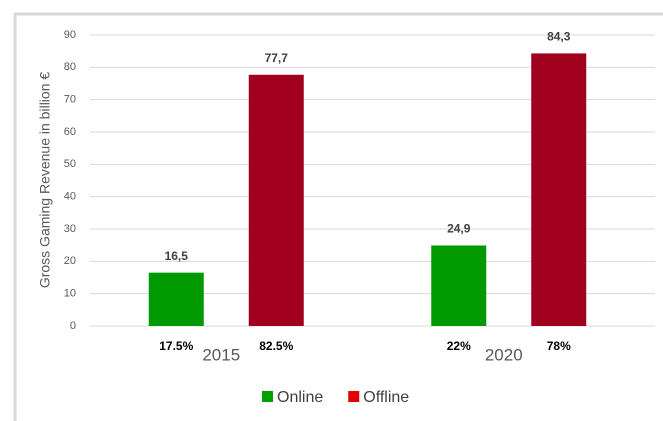  I want to click on share-label: 17.5%, so click(176, 346).